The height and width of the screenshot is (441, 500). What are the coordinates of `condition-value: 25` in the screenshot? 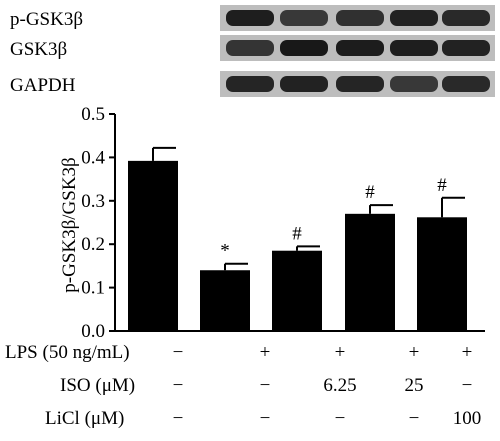 It's located at (414, 385).